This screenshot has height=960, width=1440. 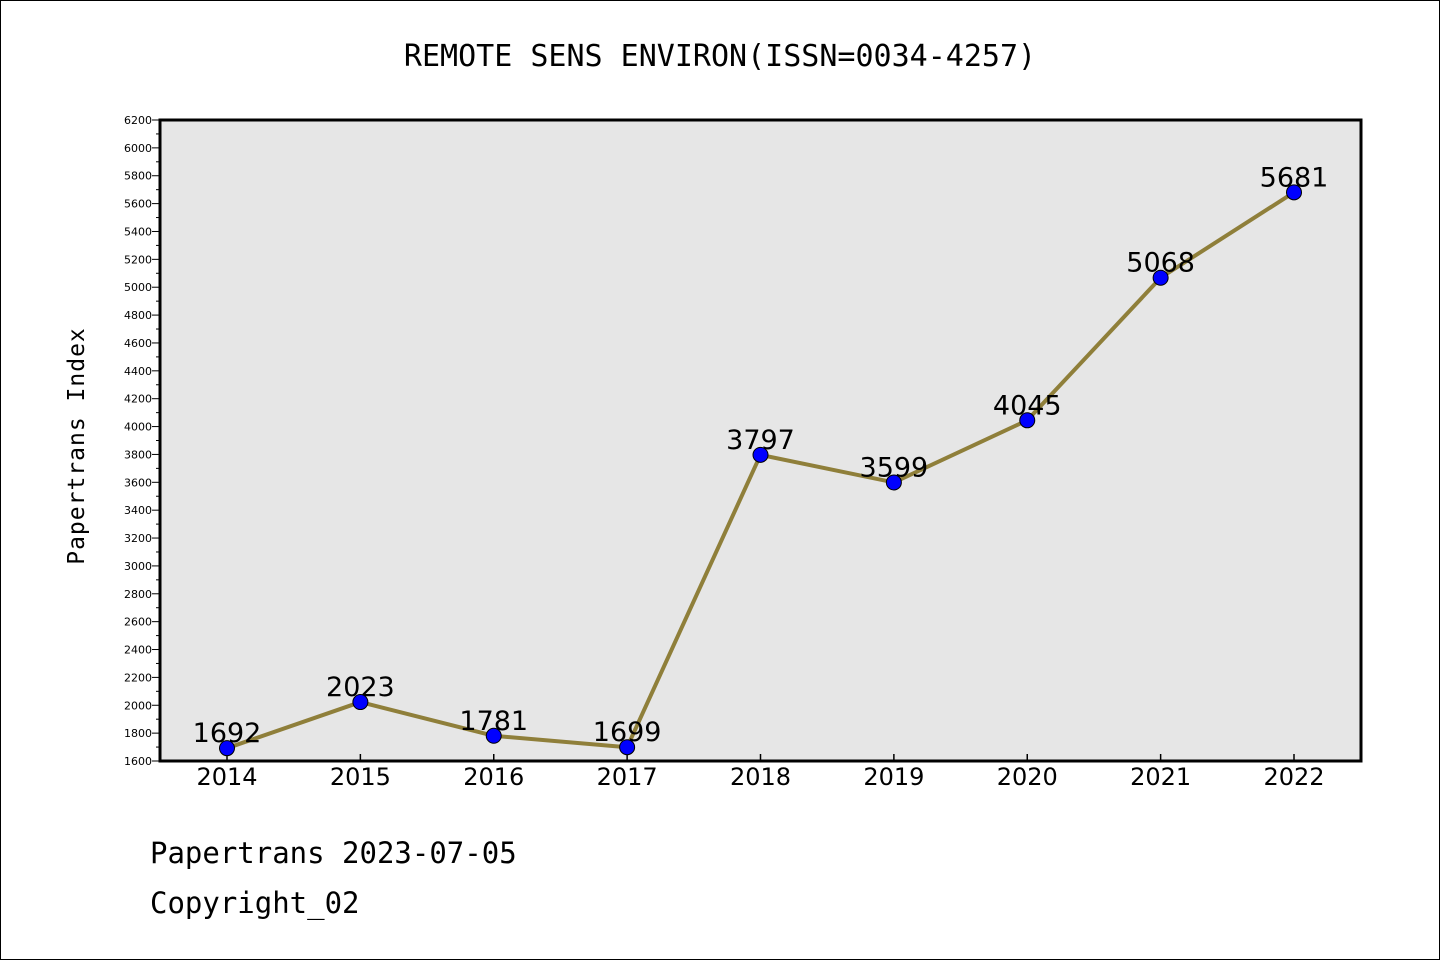 What do you see at coordinates (138, 733) in the screenshot?
I see `y-tick-label: 1800` at bounding box center [138, 733].